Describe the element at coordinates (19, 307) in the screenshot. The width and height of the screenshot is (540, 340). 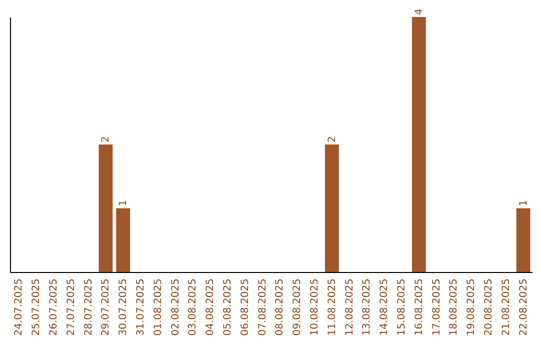
I see `x-tick-label: 24.07.2025` at that location.